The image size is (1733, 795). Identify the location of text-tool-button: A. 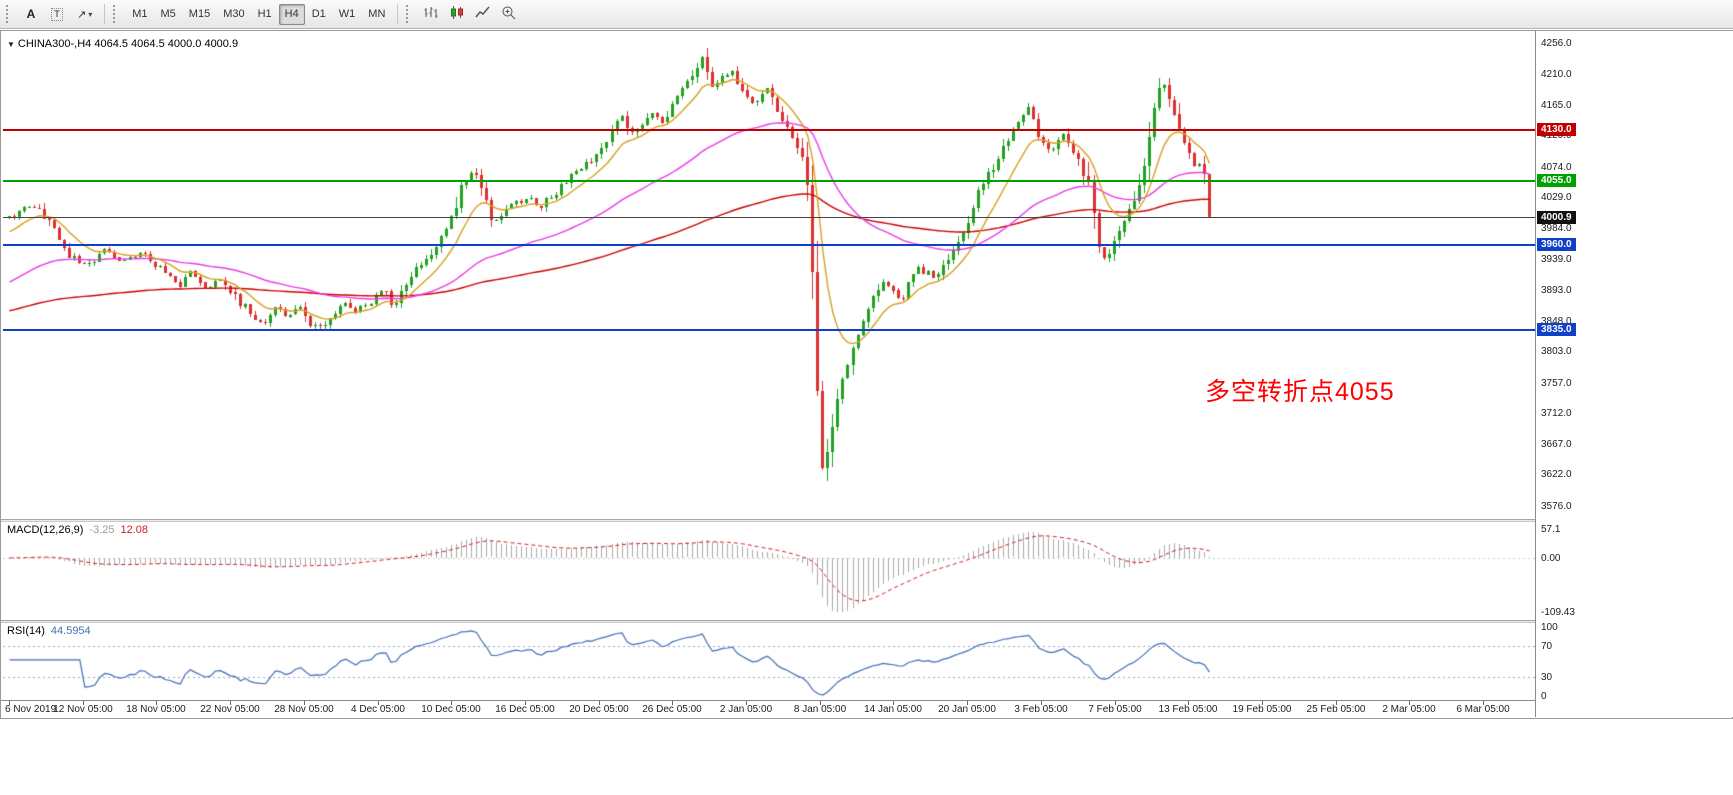
(31, 14).